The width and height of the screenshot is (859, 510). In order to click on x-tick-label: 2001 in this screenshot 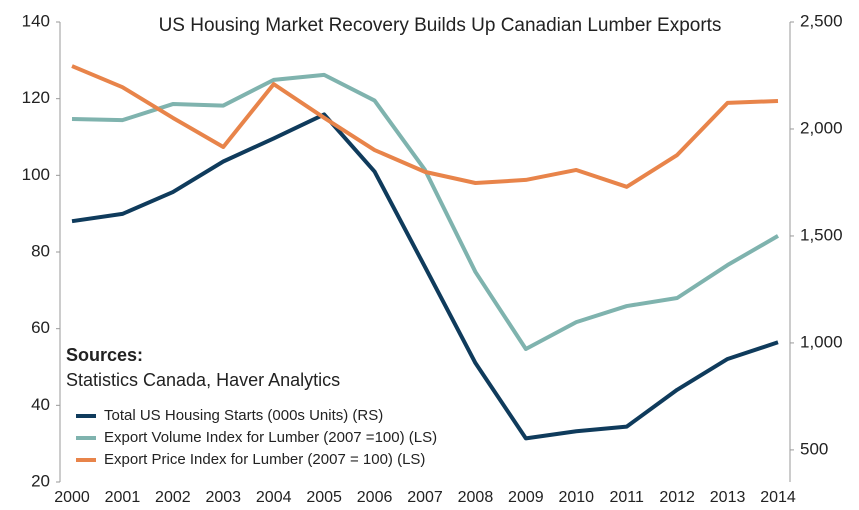, I will do `click(123, 497)`.